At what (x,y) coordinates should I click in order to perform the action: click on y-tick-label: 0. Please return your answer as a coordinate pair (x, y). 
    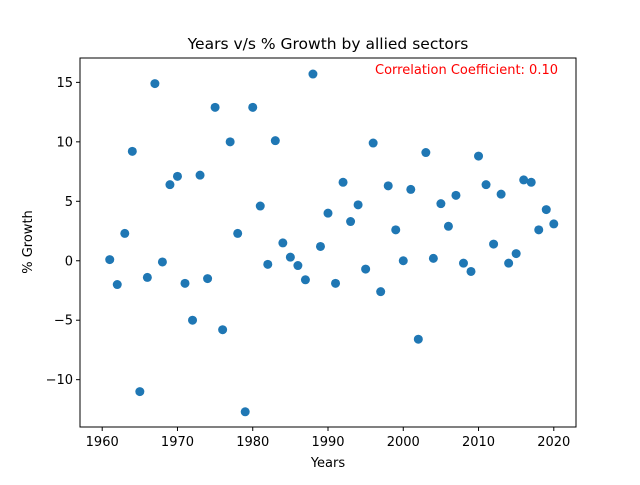
    Looking at the image, I should click on (69, 261).